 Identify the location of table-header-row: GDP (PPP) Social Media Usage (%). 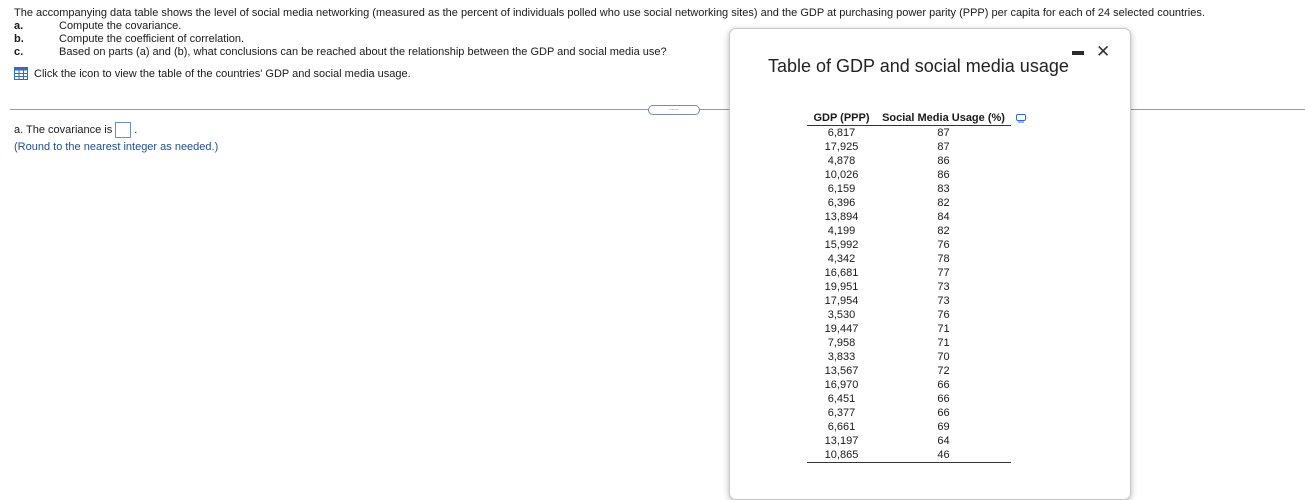
(909, 118).